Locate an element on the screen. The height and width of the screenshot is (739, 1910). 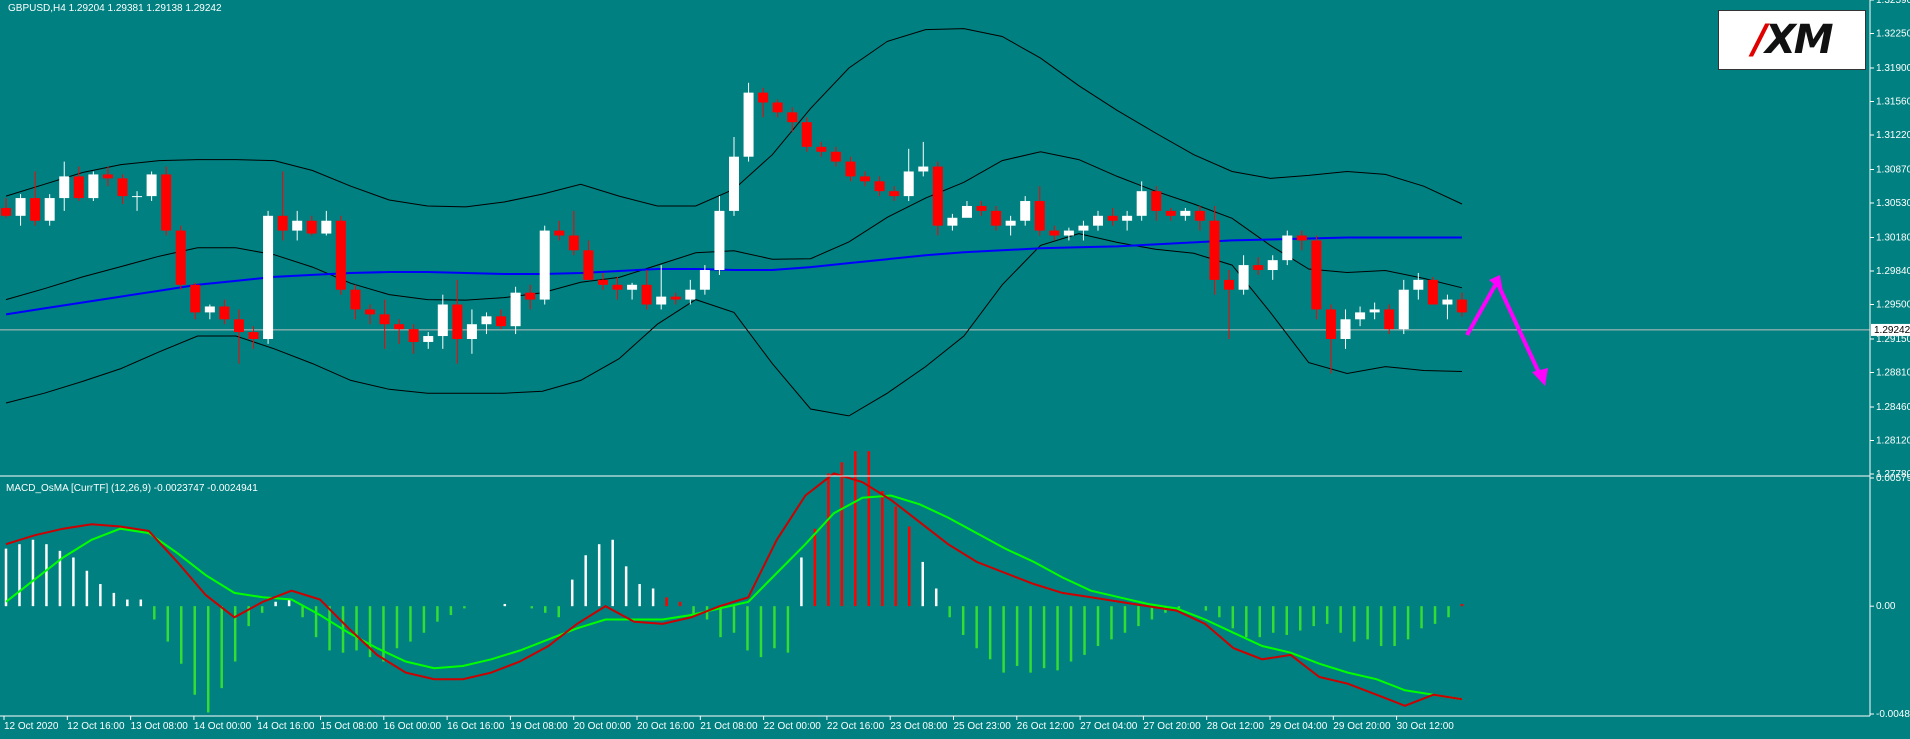
price-tick-label: 1.27780 is located at coordinates (1893, 474).